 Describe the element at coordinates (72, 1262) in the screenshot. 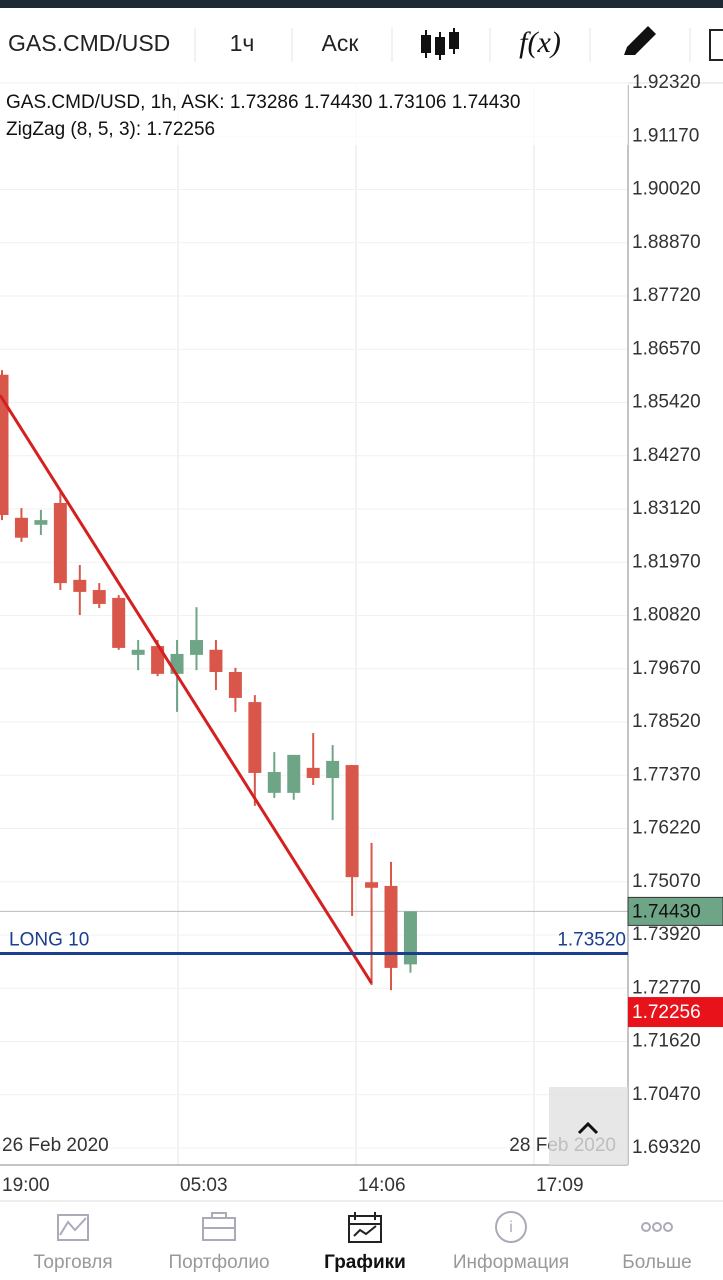

I see `nav-item: Торговля` at that location.